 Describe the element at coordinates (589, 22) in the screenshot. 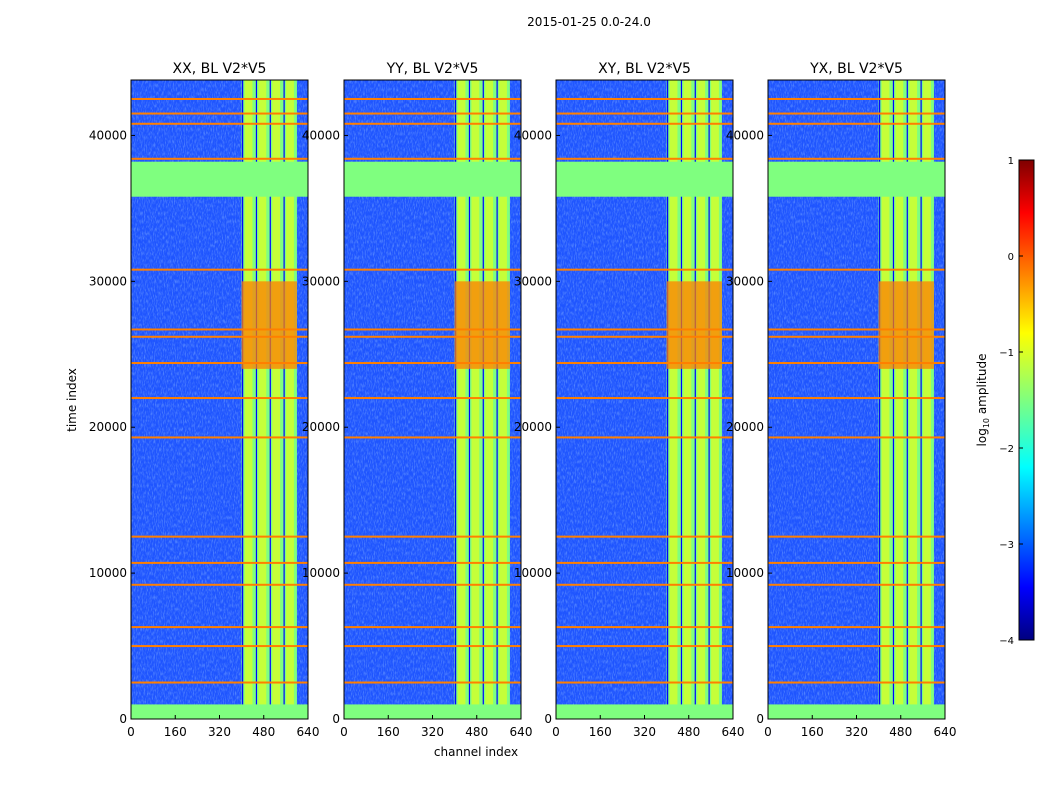

I see `figure-title: 2015-01-25 0.0-24.0` at that location.